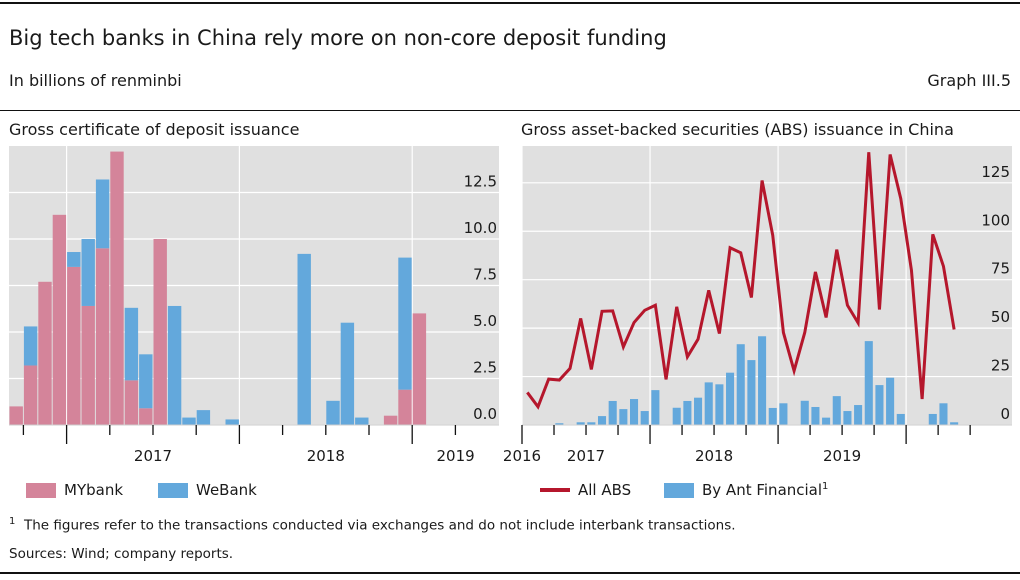 Image resolution: width=1020 pixels, height=580 pixels. What do you see at coordinates (173, 490) in the screenshot?
I see `webank-swatch-icon` at bounding box center [173, 490].